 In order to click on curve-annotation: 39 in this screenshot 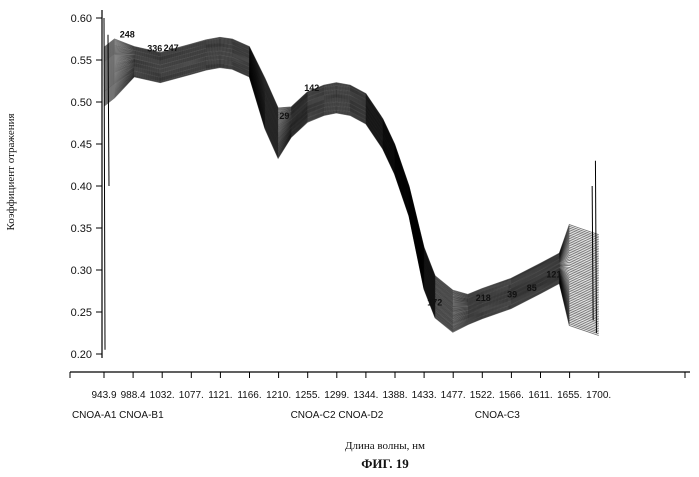, I will do `click(512, 295)`.